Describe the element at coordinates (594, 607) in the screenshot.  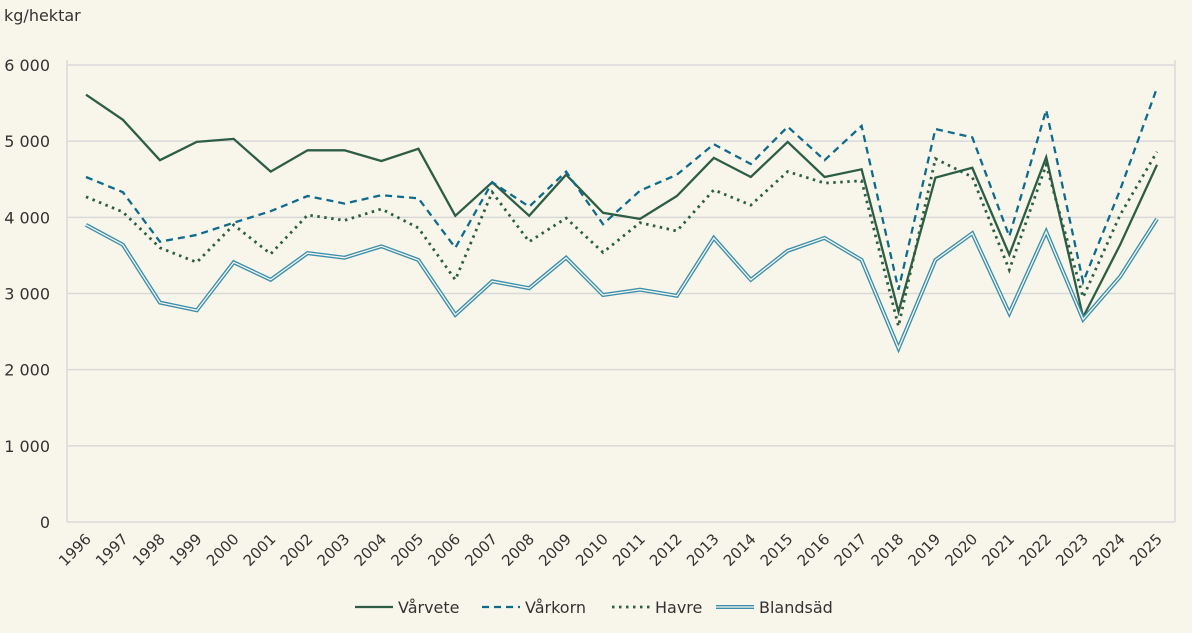
I see `legend: Vårvete Vårkorn Havre Blandsäd` at that location.